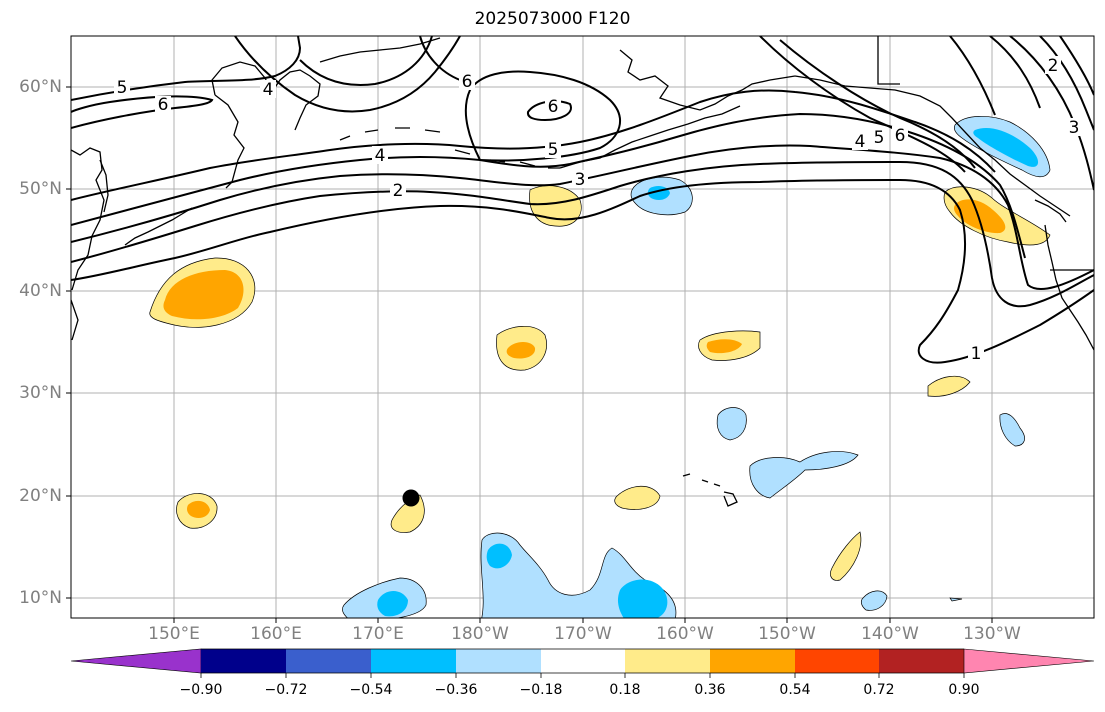 Image resolution: width=1105 pixels, height=712 pixels. I want to click on sakhalin-coastline, so click(104, 186).